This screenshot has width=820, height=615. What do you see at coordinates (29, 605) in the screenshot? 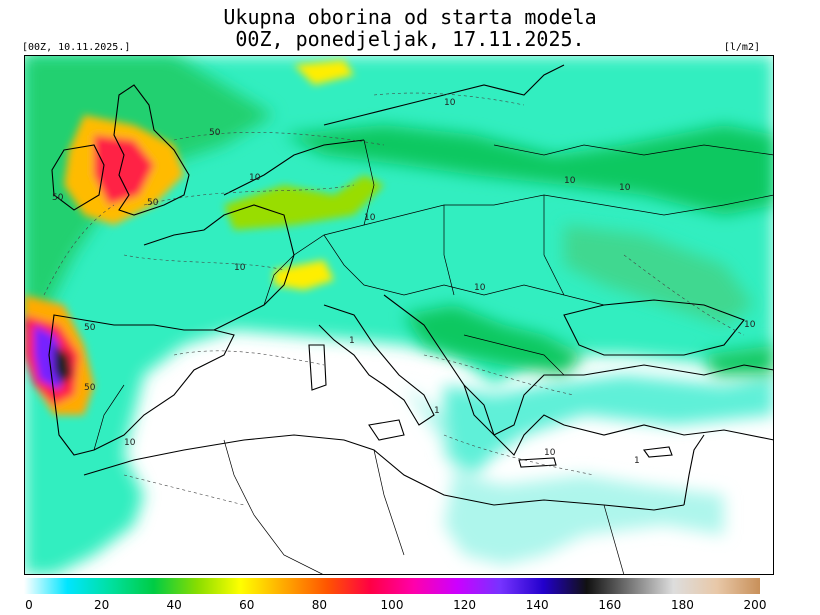
I see `colorbar-tick-label: 0` at bounding box center [29, 605].